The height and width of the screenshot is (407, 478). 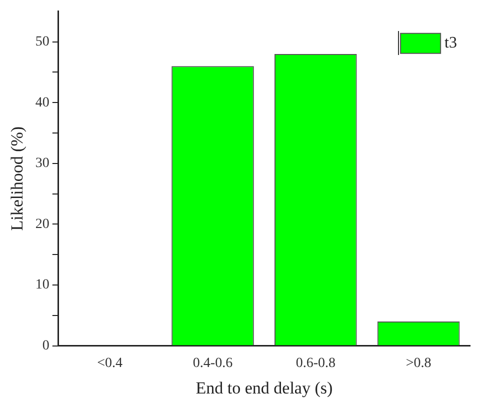 What do you see at coordinates (42, 102) in the screenshot?
I see `y-tick-label: 40` at bounding box center [42, 102].